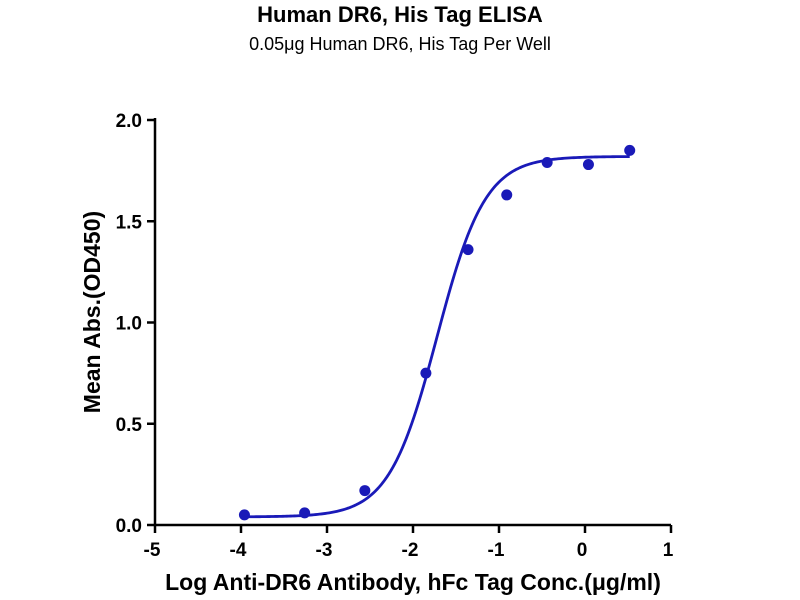  I want to click on x-tick-label: -4, so click(238, 550).